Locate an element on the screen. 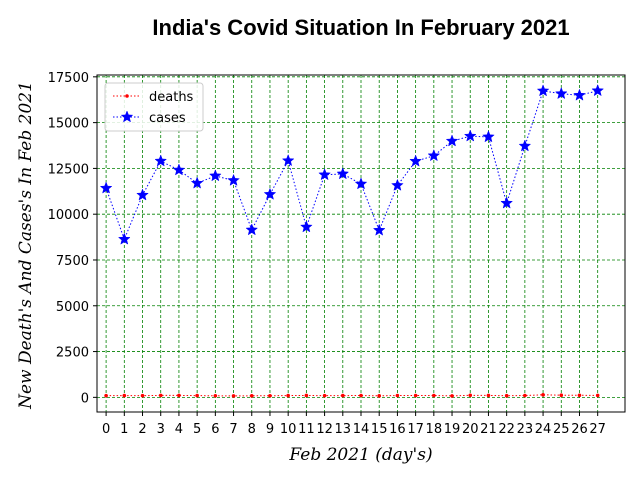 The width and height of the screenshot is (640, 480). legend-marker-deaths is located at coordinates (127, 96).